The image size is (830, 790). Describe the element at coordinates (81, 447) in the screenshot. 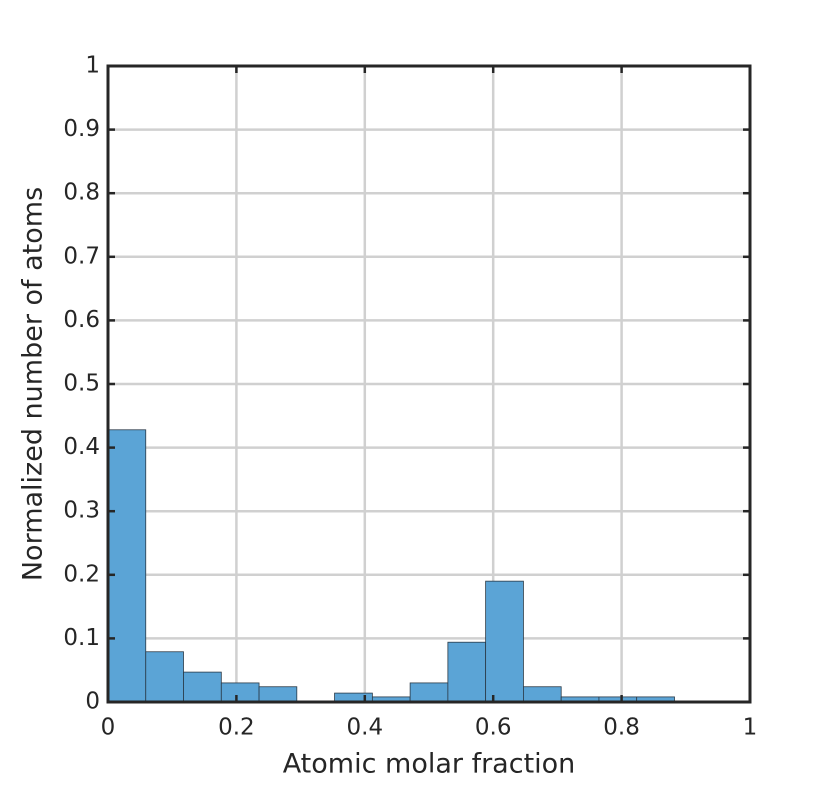

I see `y-tick-label: 0.4` at that location.